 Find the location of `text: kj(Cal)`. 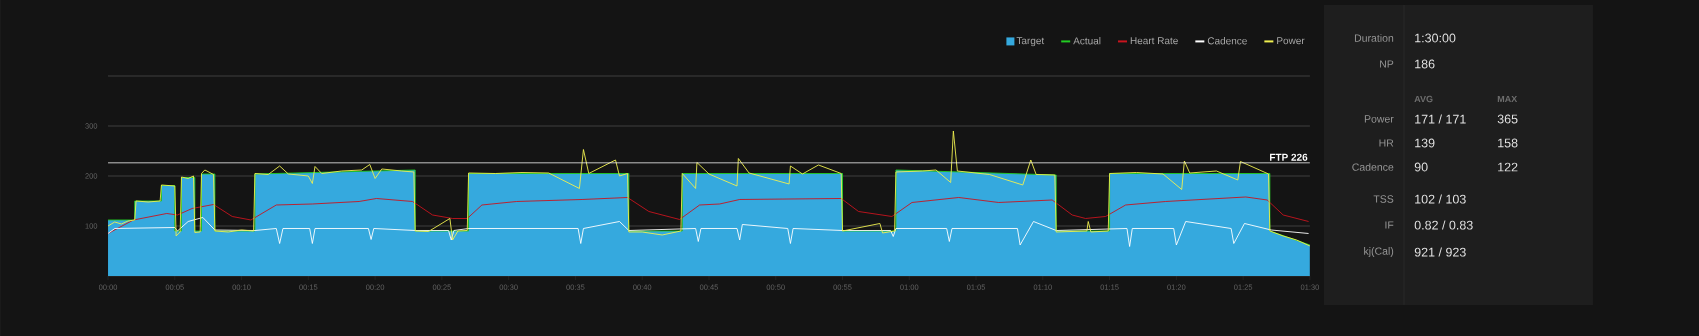

text: kj(Cal) is located at coordinates (1379, 252).